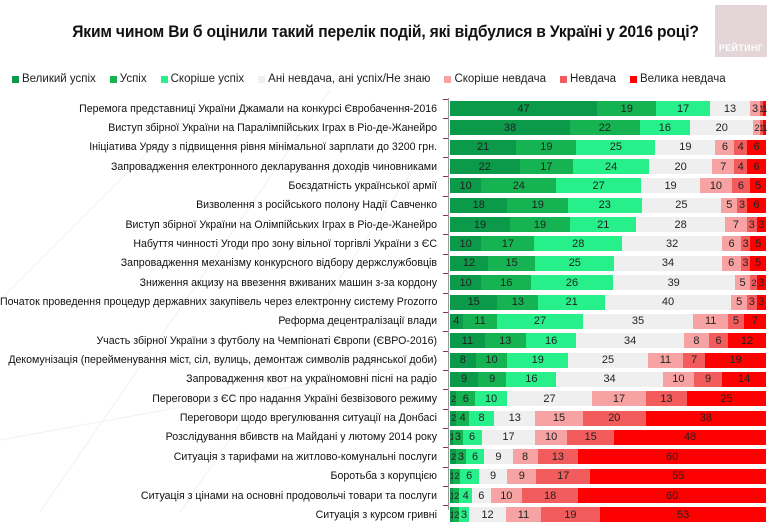  Describe the element at coordinates (741, 31) in the screenshot. I see `rating-logo: РЕЙТИНГ` at that location.